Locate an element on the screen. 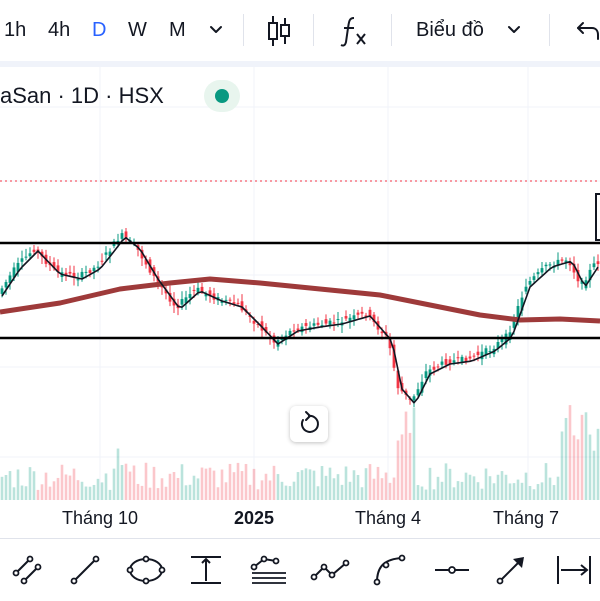  arrow-icon is located at coordinates (512, 570).